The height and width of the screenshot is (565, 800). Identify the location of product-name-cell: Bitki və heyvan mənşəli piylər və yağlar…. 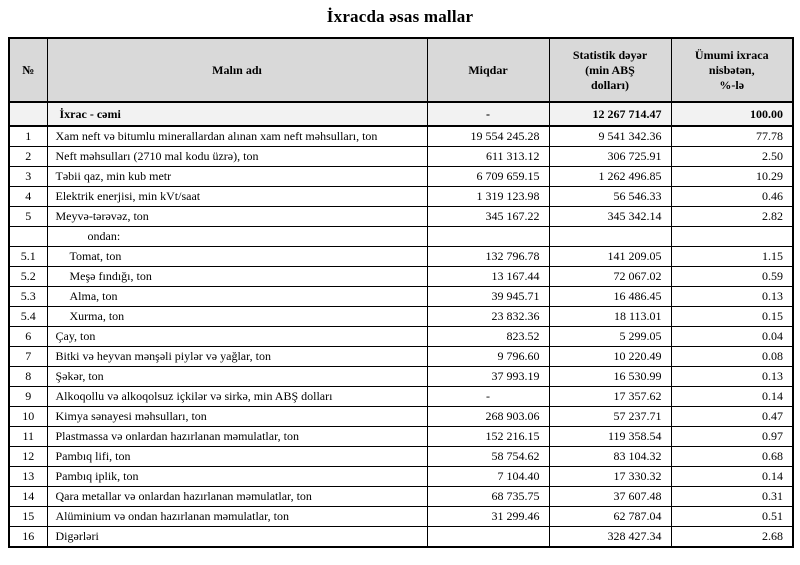
(237, 356).